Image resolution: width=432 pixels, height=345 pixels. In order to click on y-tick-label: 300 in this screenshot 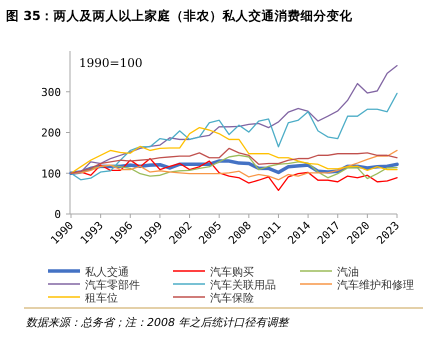, I will do `click(51, 92)`.